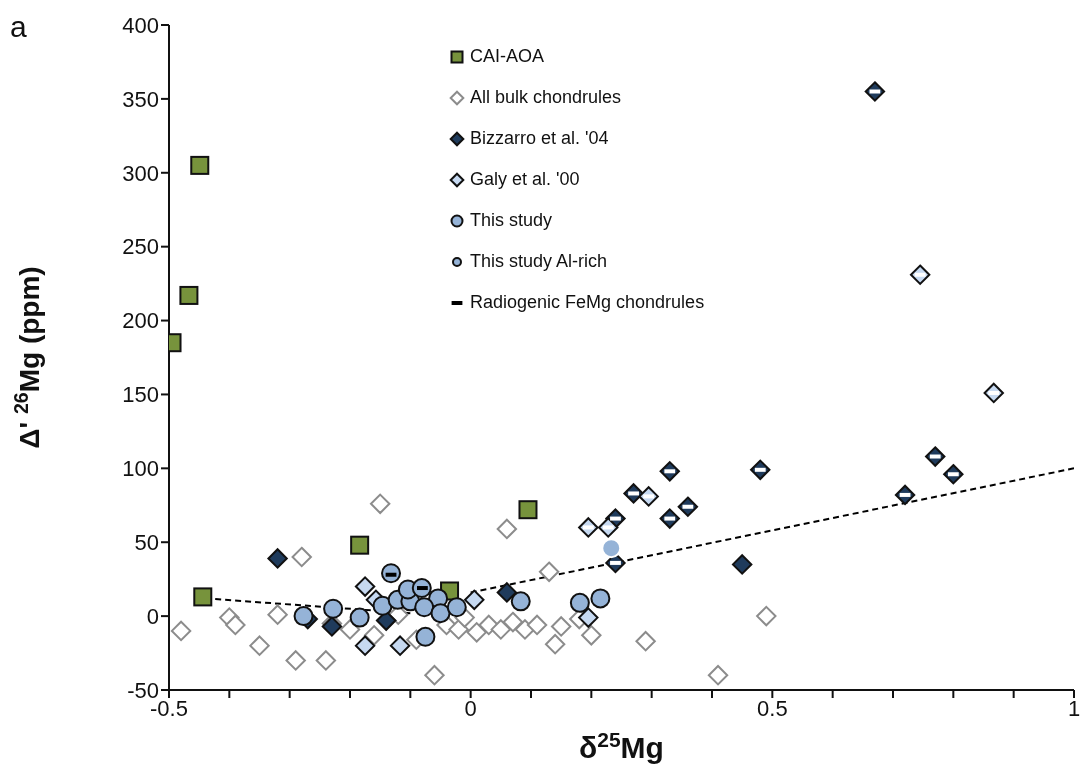 This screenshot has width=1092, height=778. What do you see at coordinates (511, 220) in the screenshot?
I see `legend-label: This study` at bounding box center [511, 220].